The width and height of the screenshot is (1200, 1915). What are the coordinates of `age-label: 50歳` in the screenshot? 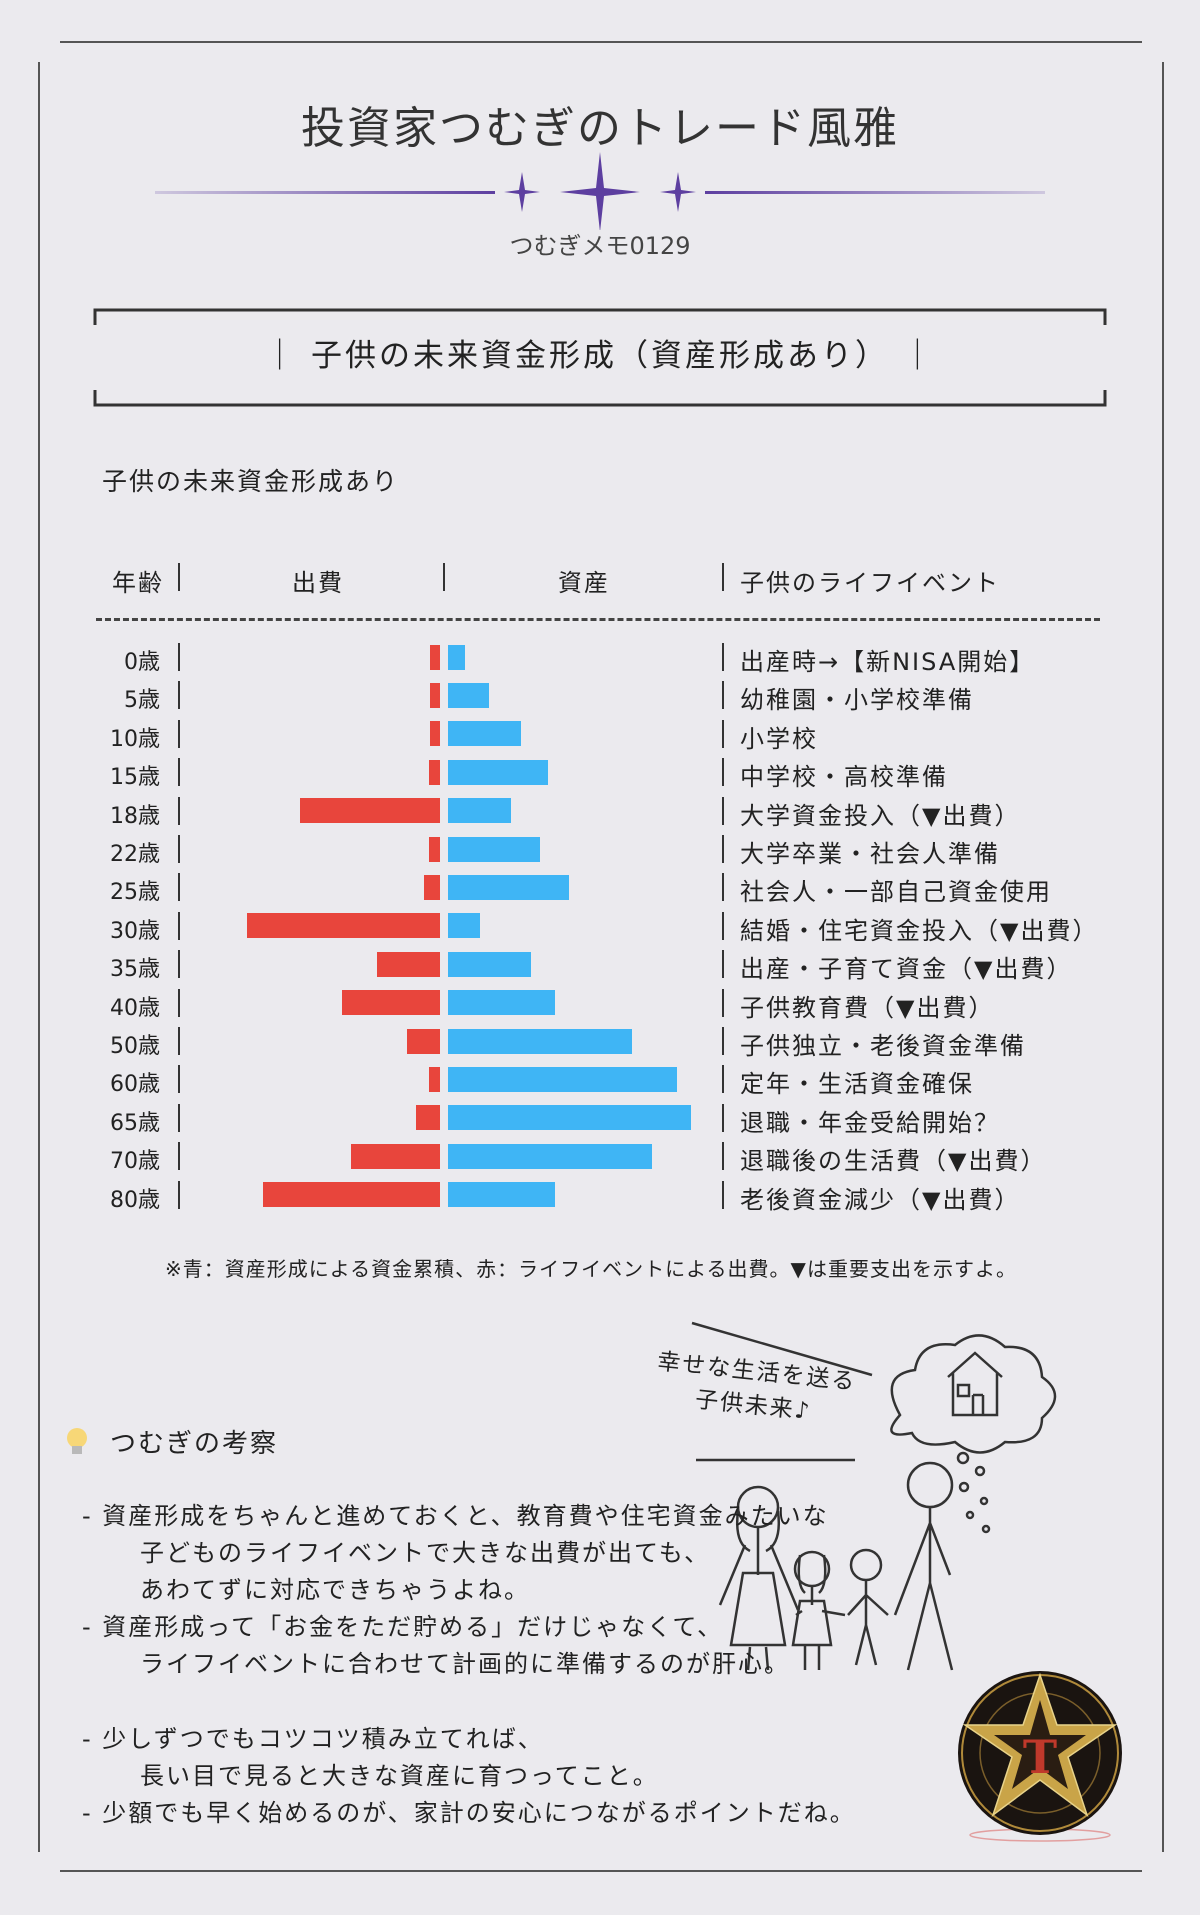 It's located at (135, 1046).